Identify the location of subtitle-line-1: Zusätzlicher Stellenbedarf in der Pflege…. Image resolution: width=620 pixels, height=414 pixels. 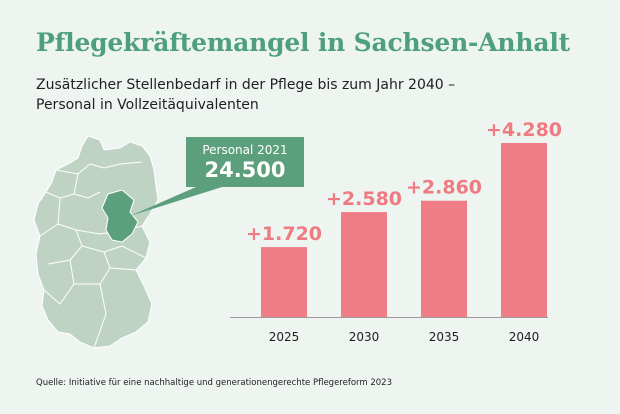
(246, 85).